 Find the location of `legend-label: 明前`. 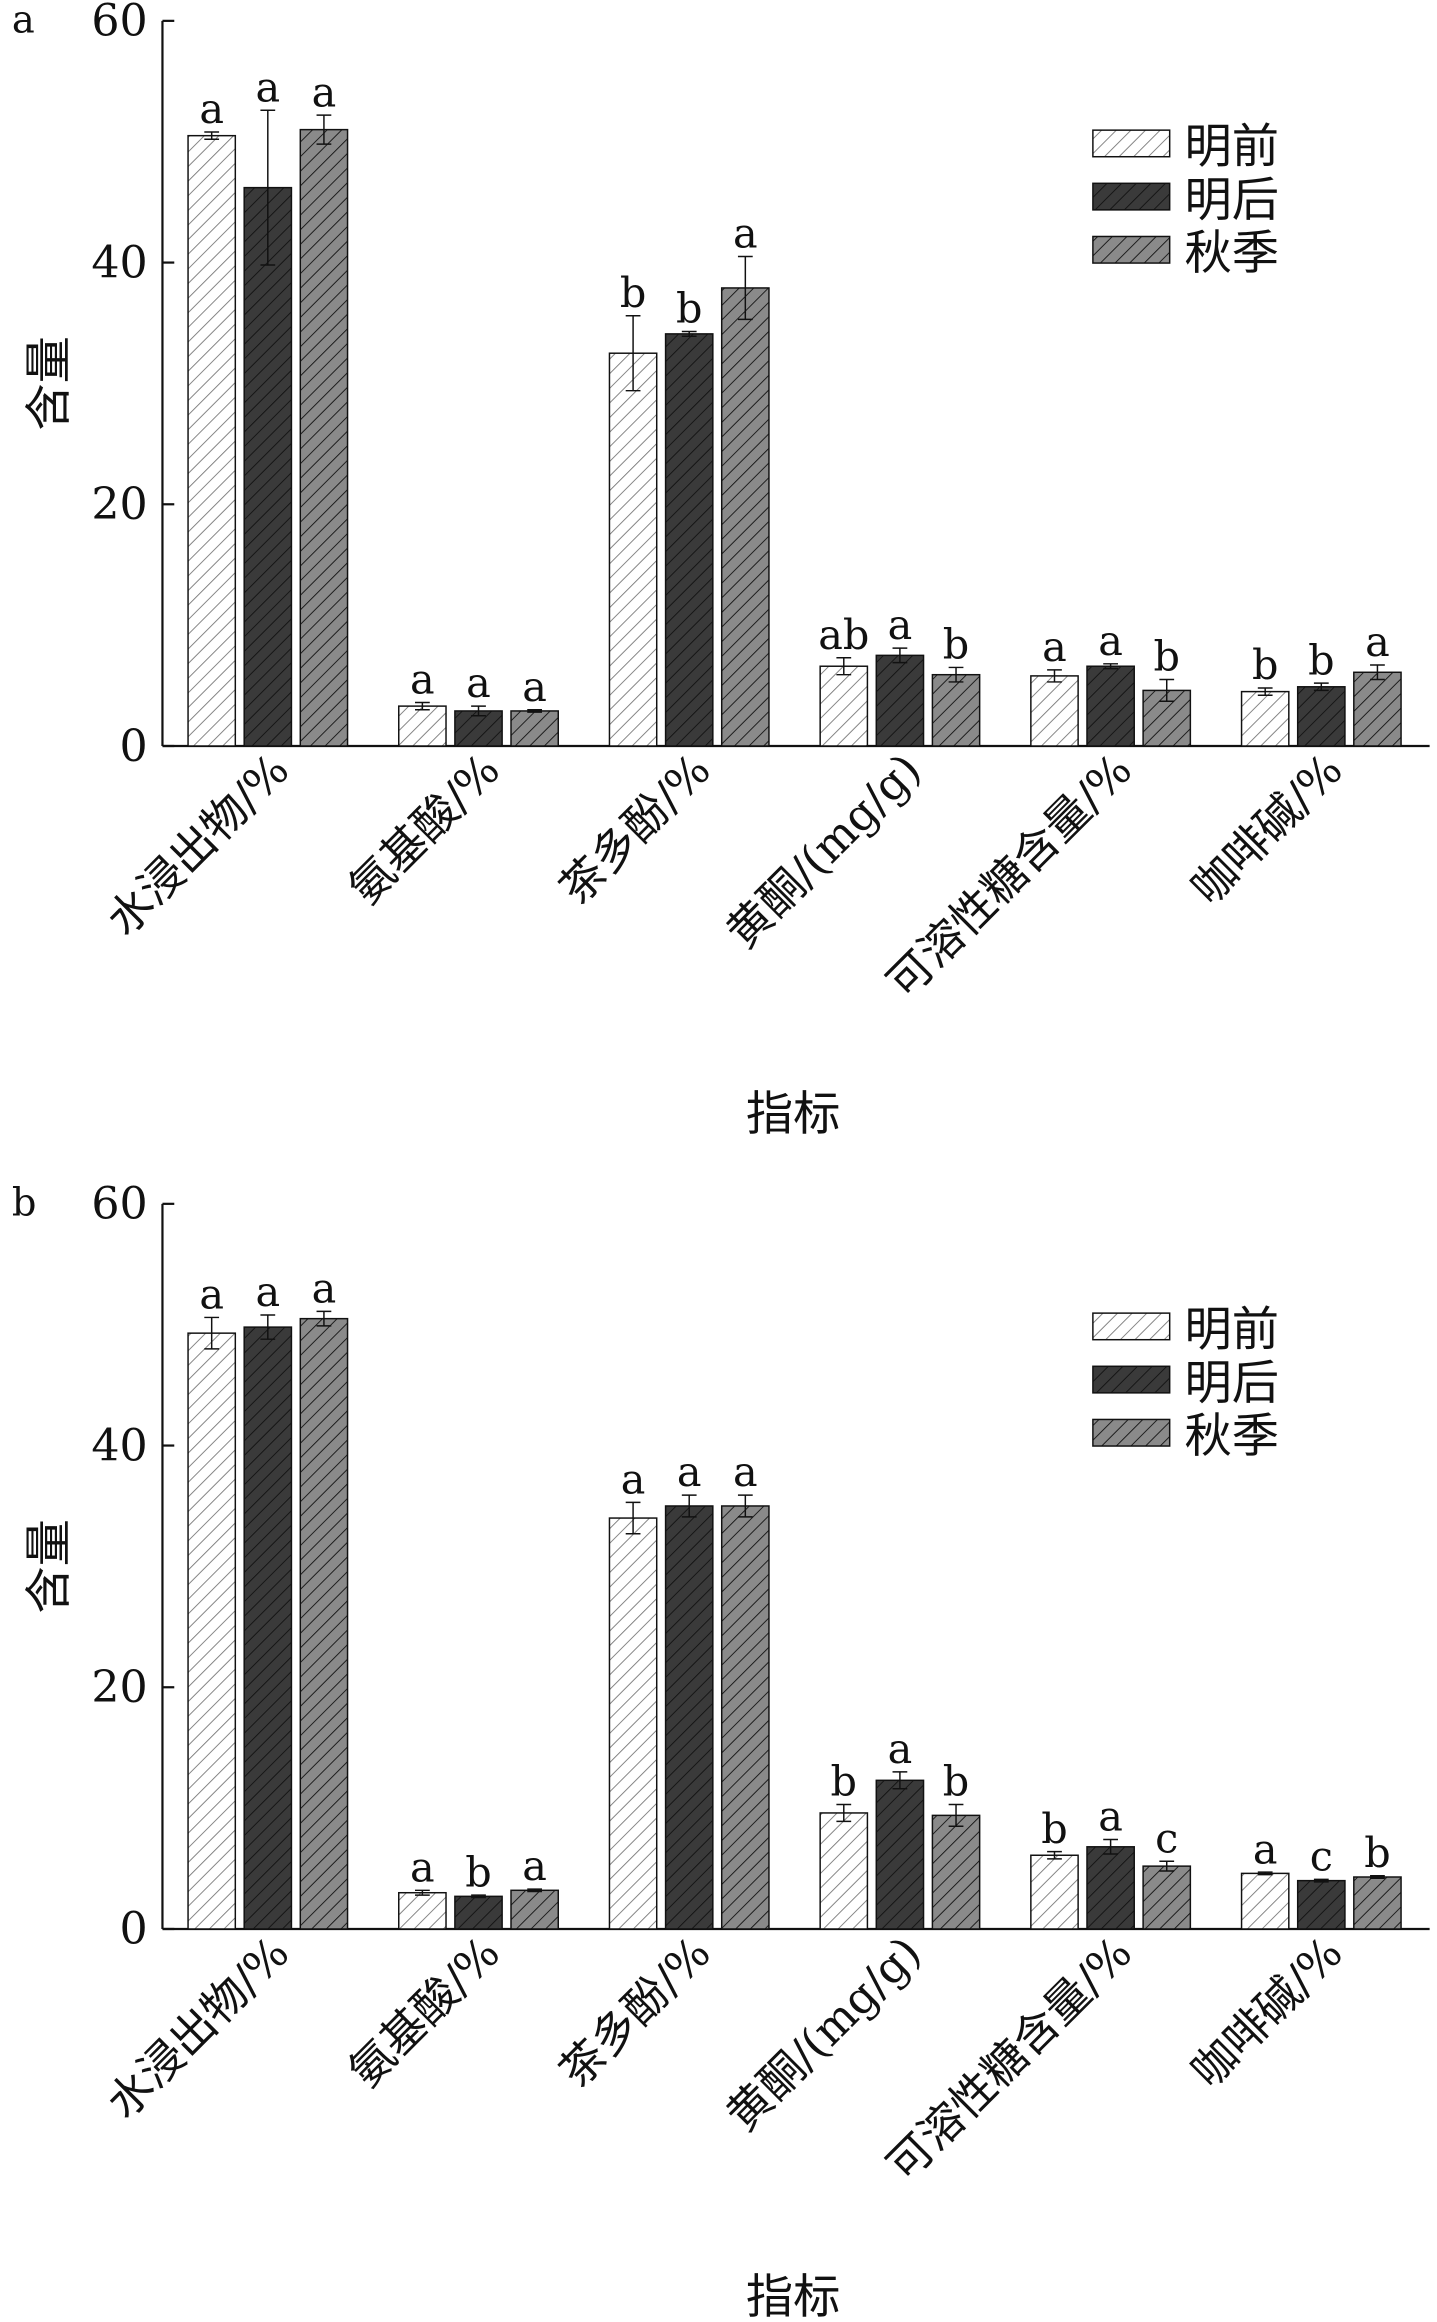

legend-label: 明前 is located at coordinates (1231, 1330).